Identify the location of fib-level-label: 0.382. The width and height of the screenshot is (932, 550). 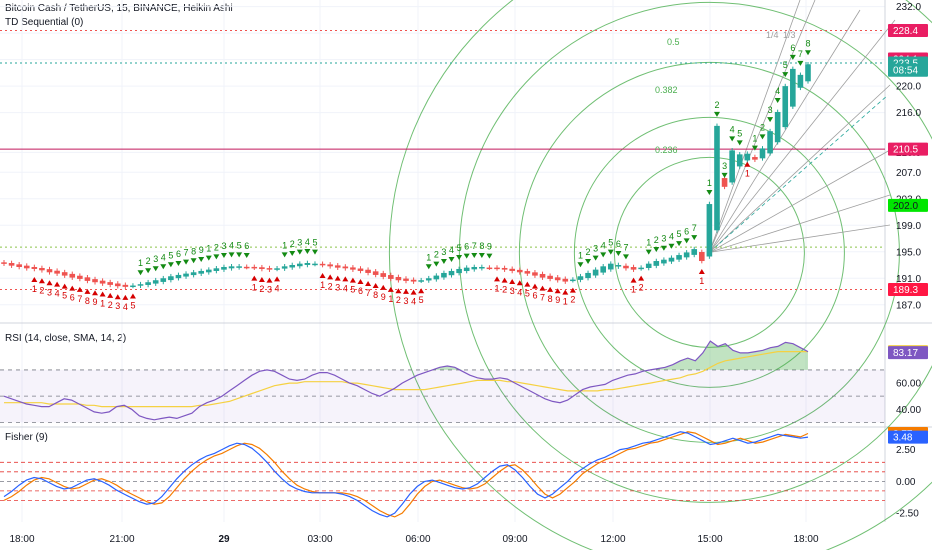
(666, 90).